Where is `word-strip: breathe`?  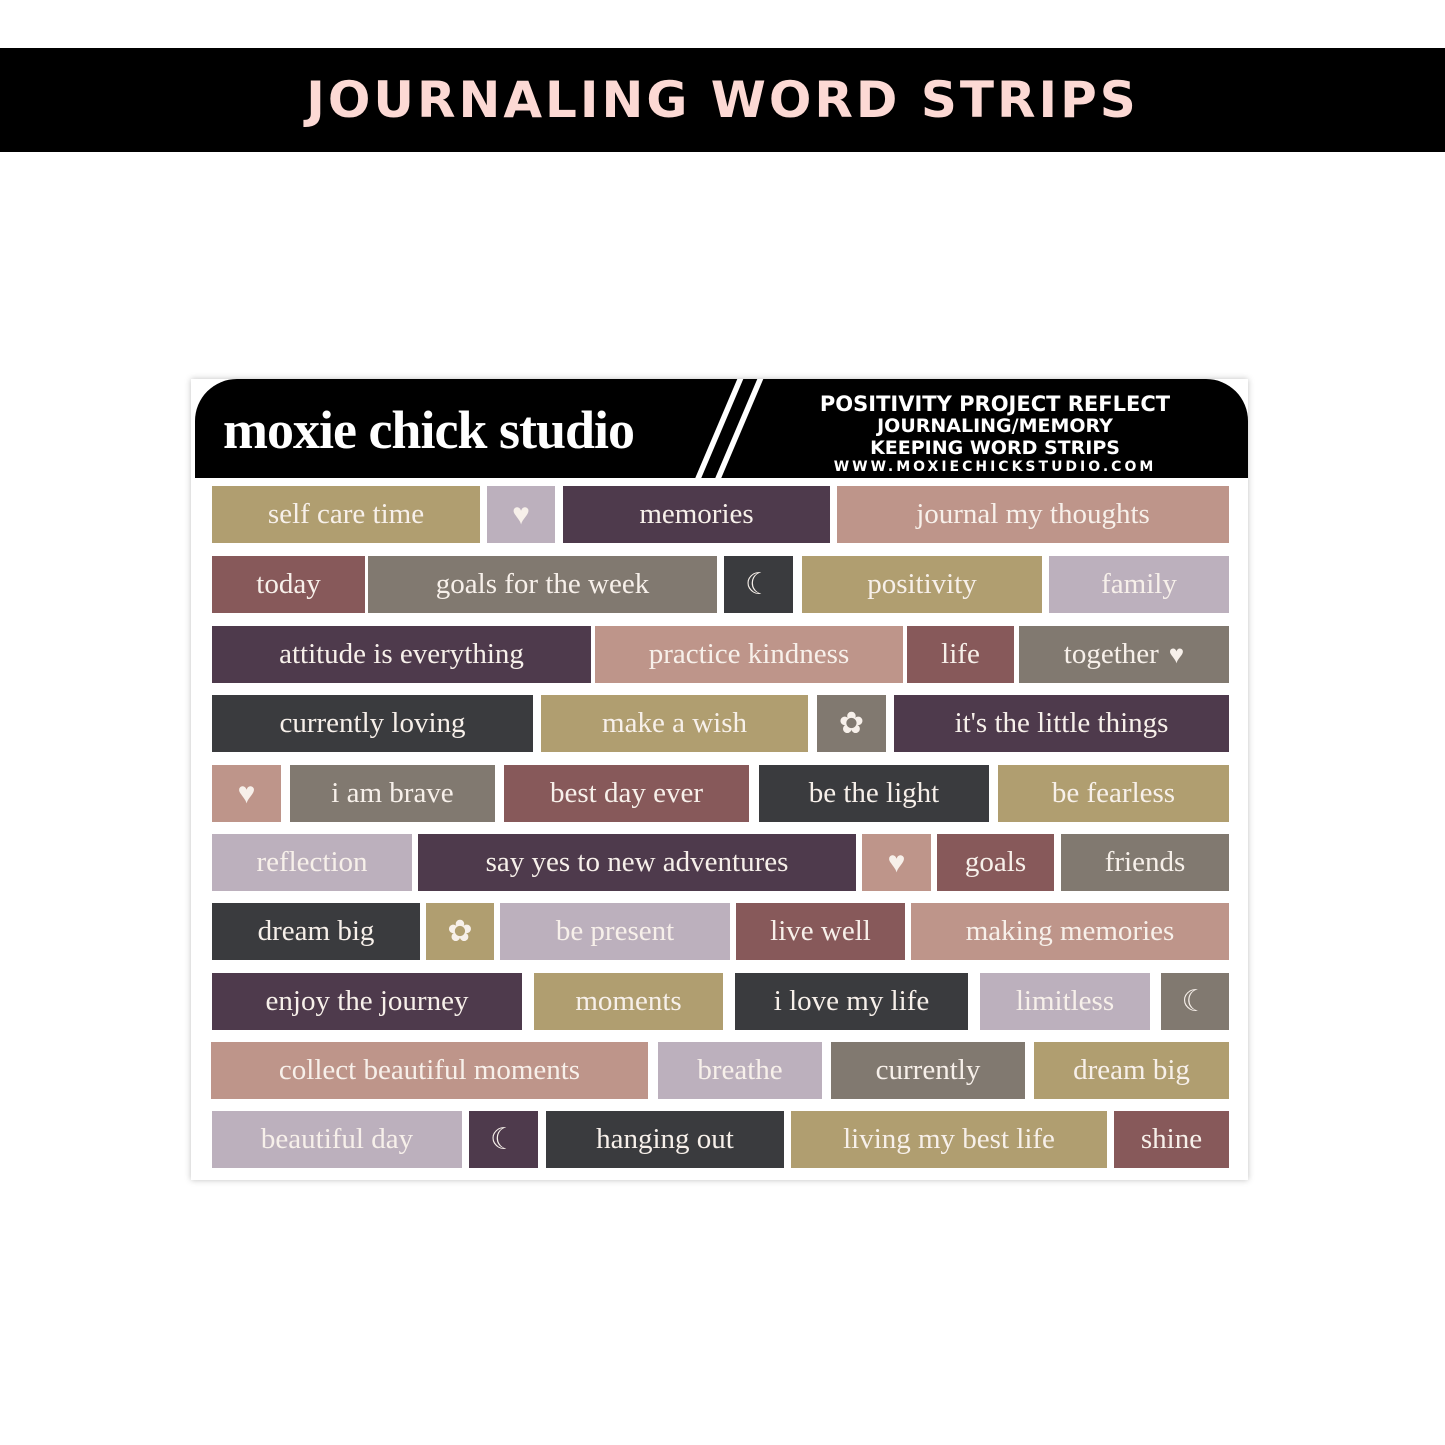
word-strip: breathe is located at coordinates (740, 1070).